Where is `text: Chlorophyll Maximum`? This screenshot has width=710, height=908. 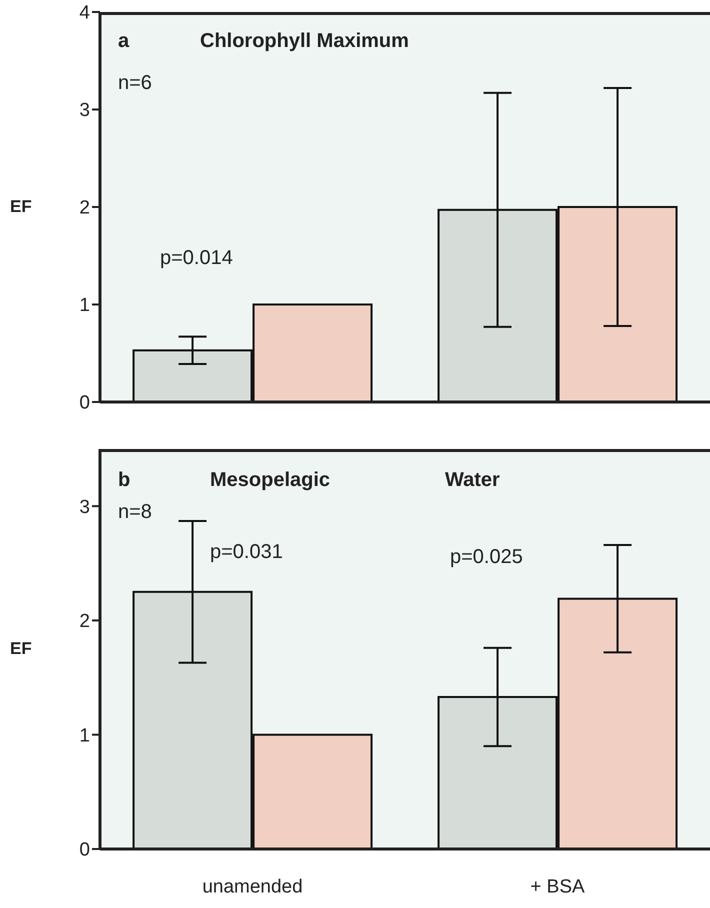
text: Chlorophyll Maximum is located at coordinates (304, 41).